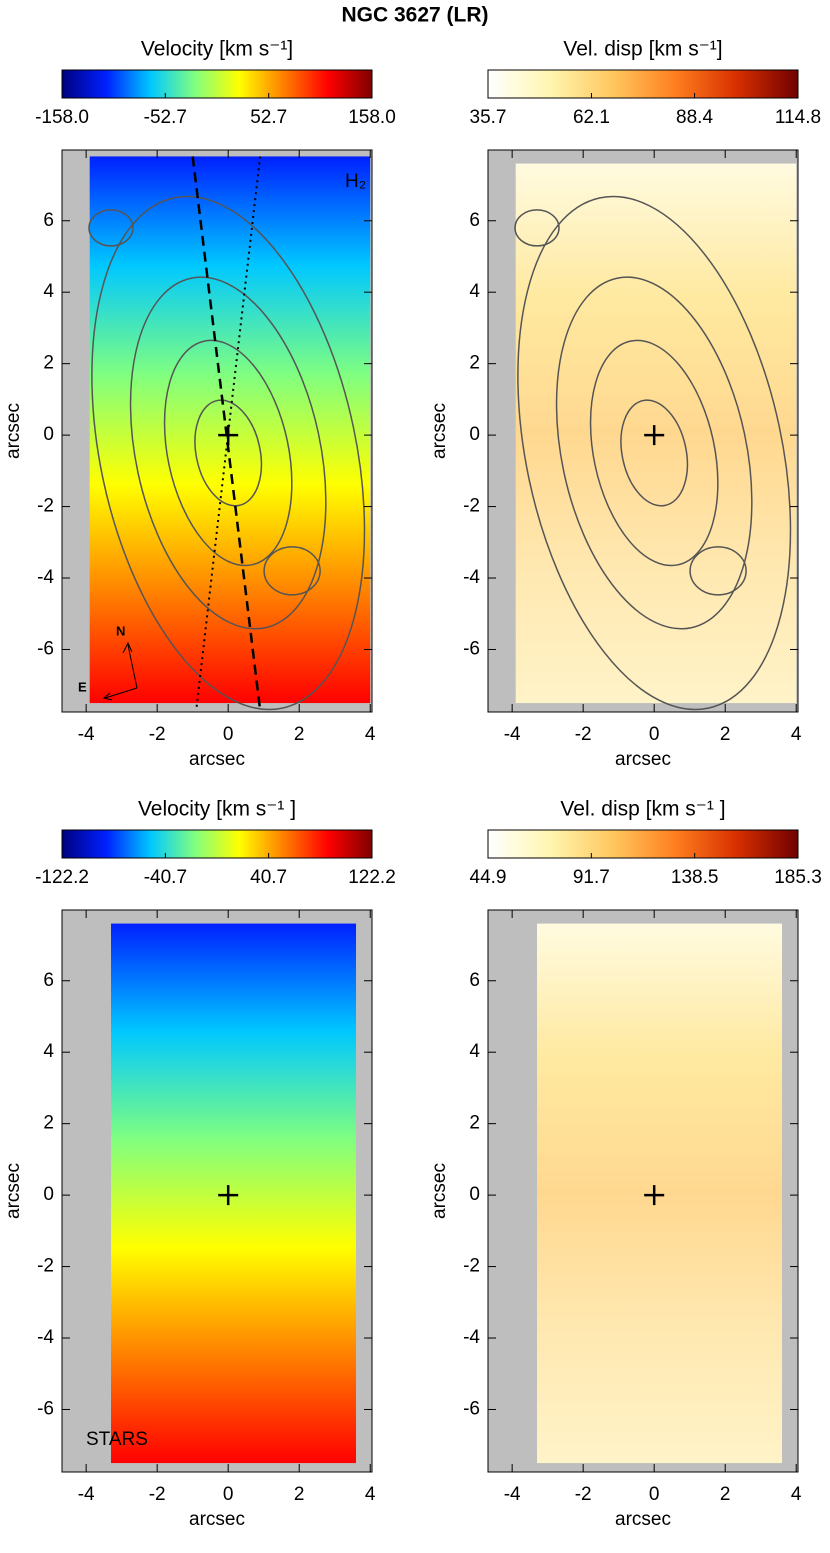  I want to click on colorbar-tick-label: 88.4, so click(694, 117).